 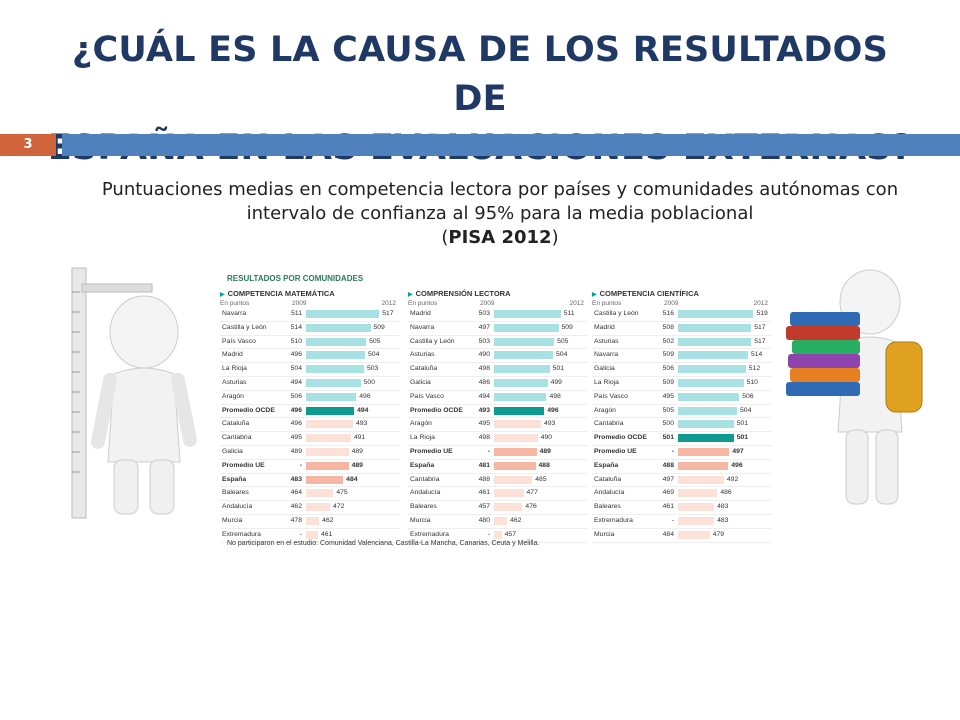 I want to click on table-row: Aragón 506 496, so click(x=310, y=398).